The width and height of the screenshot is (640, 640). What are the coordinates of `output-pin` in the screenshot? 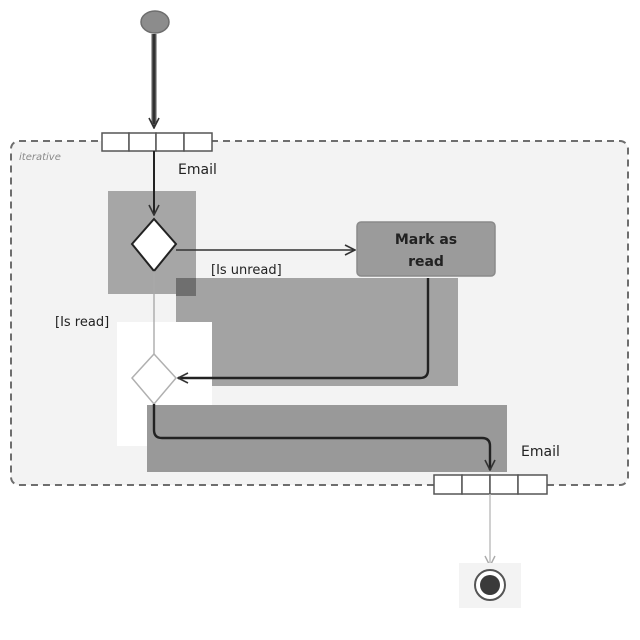 It's located at (490, 484).